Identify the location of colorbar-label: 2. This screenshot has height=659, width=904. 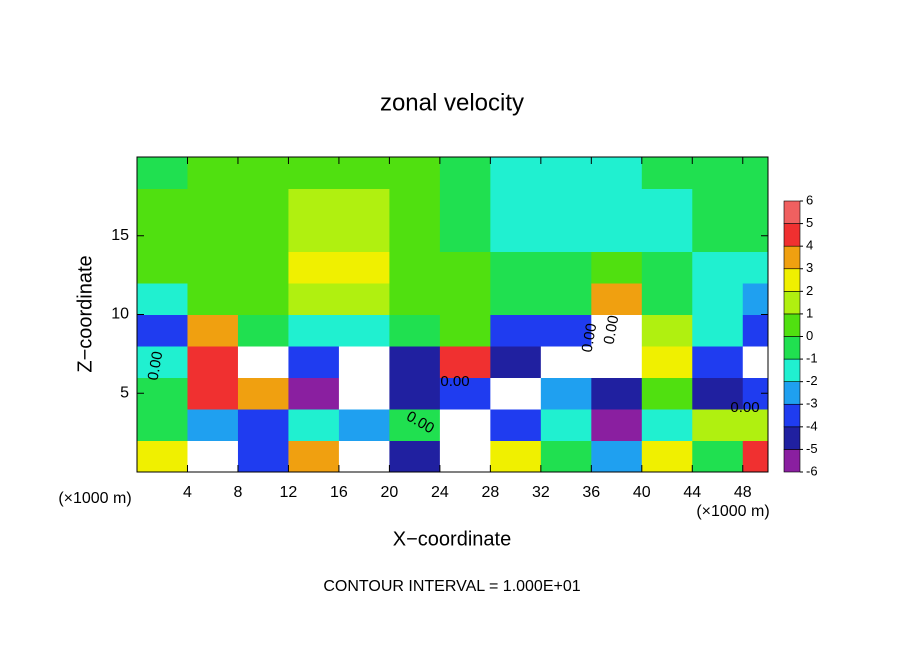
(809, 290).